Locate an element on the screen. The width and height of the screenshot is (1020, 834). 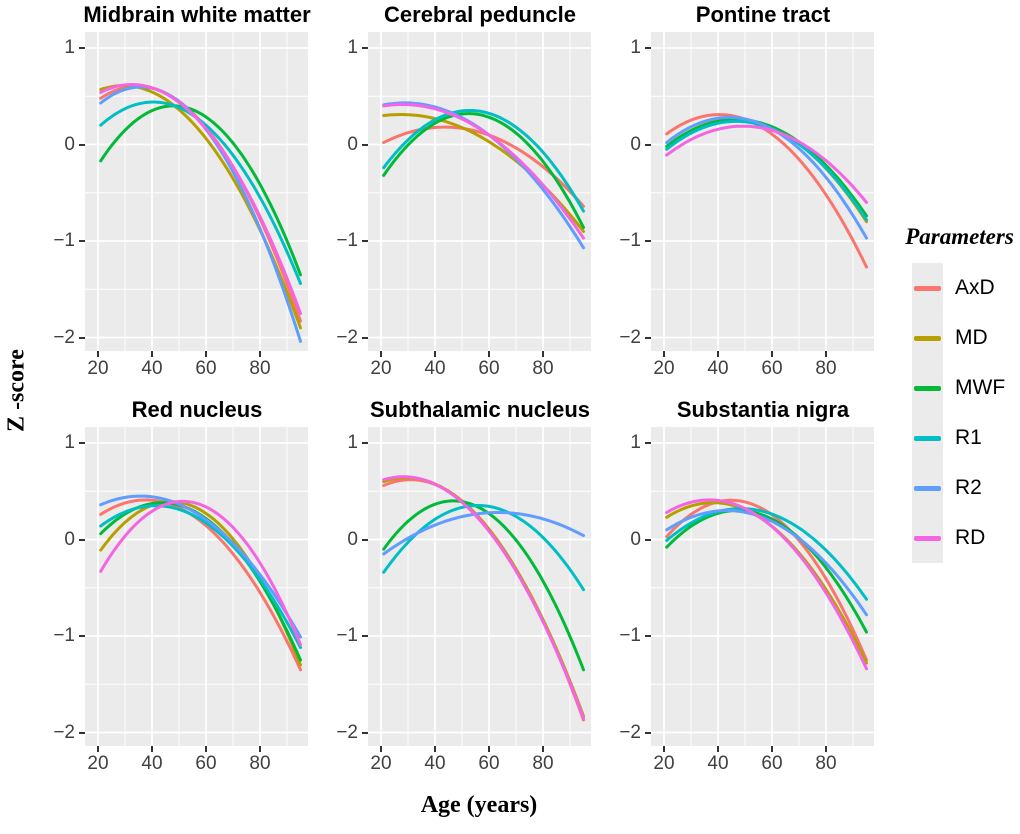
panel-title-pontine-tract: Pontine tract is located at coordinates (763, 14).